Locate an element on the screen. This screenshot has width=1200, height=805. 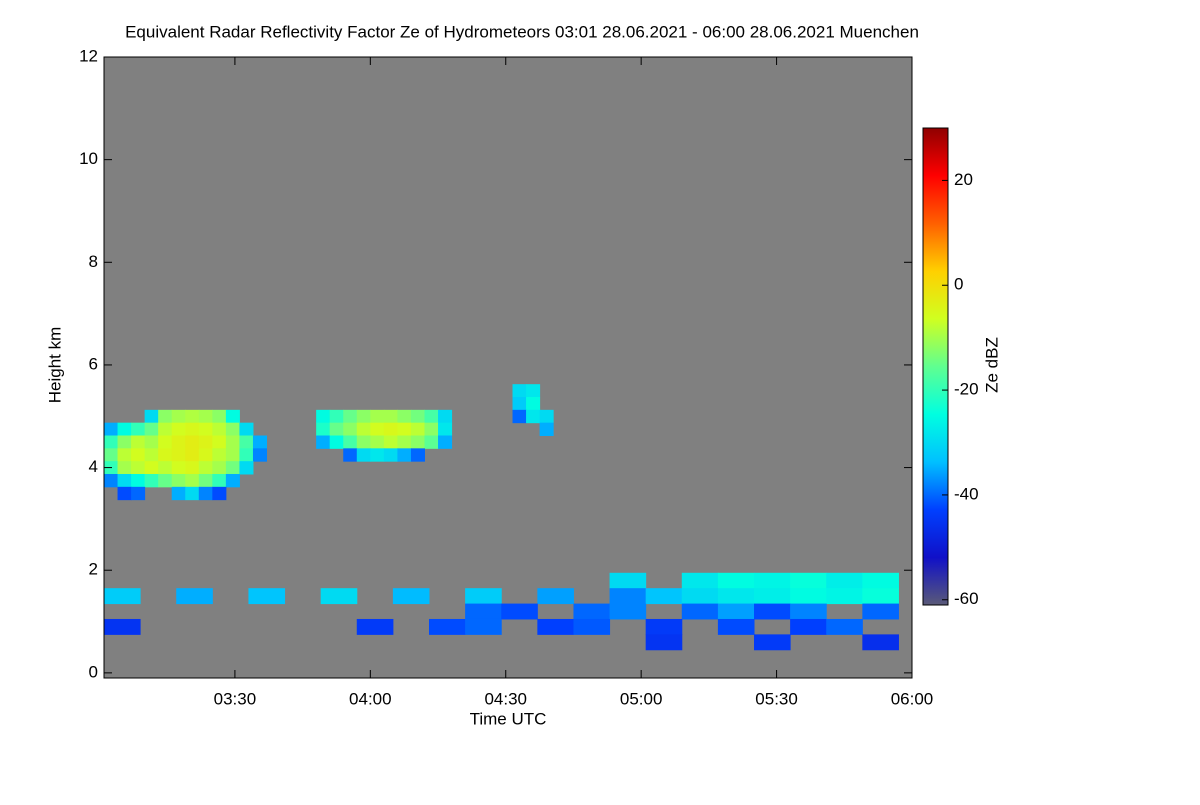
colorbar-tick-label: -40 is located at coordinates (966, 493).